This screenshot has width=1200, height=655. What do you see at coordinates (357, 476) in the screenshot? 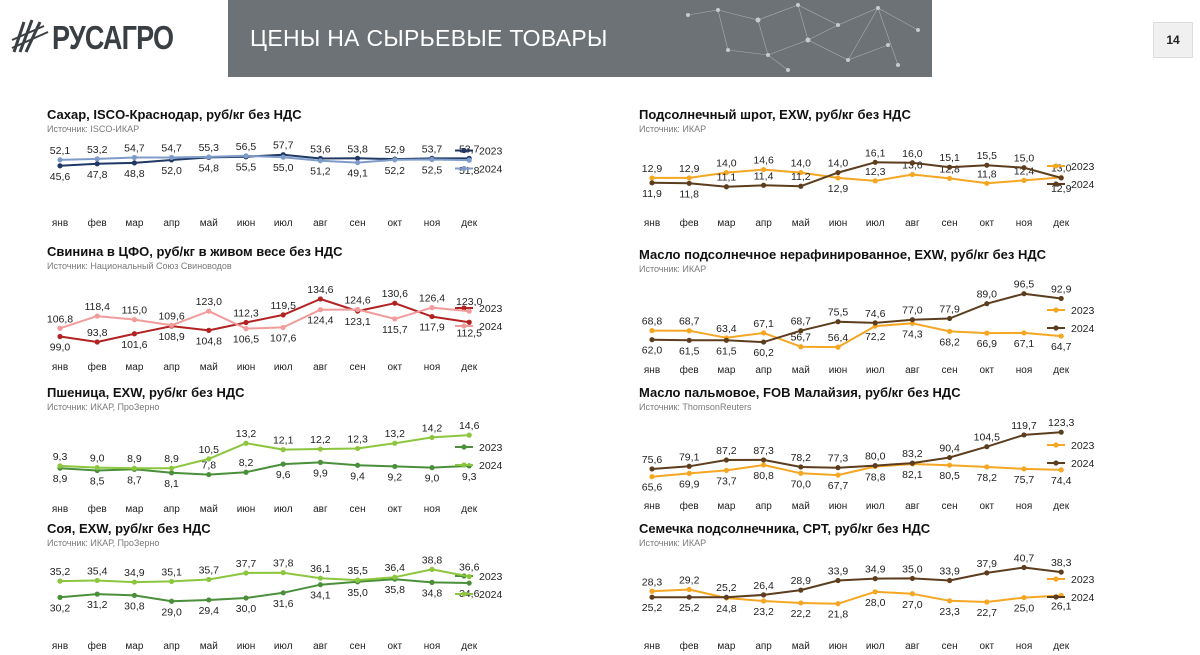
I see `data-label-2023: 9,4` at bounding box center [357, 476].